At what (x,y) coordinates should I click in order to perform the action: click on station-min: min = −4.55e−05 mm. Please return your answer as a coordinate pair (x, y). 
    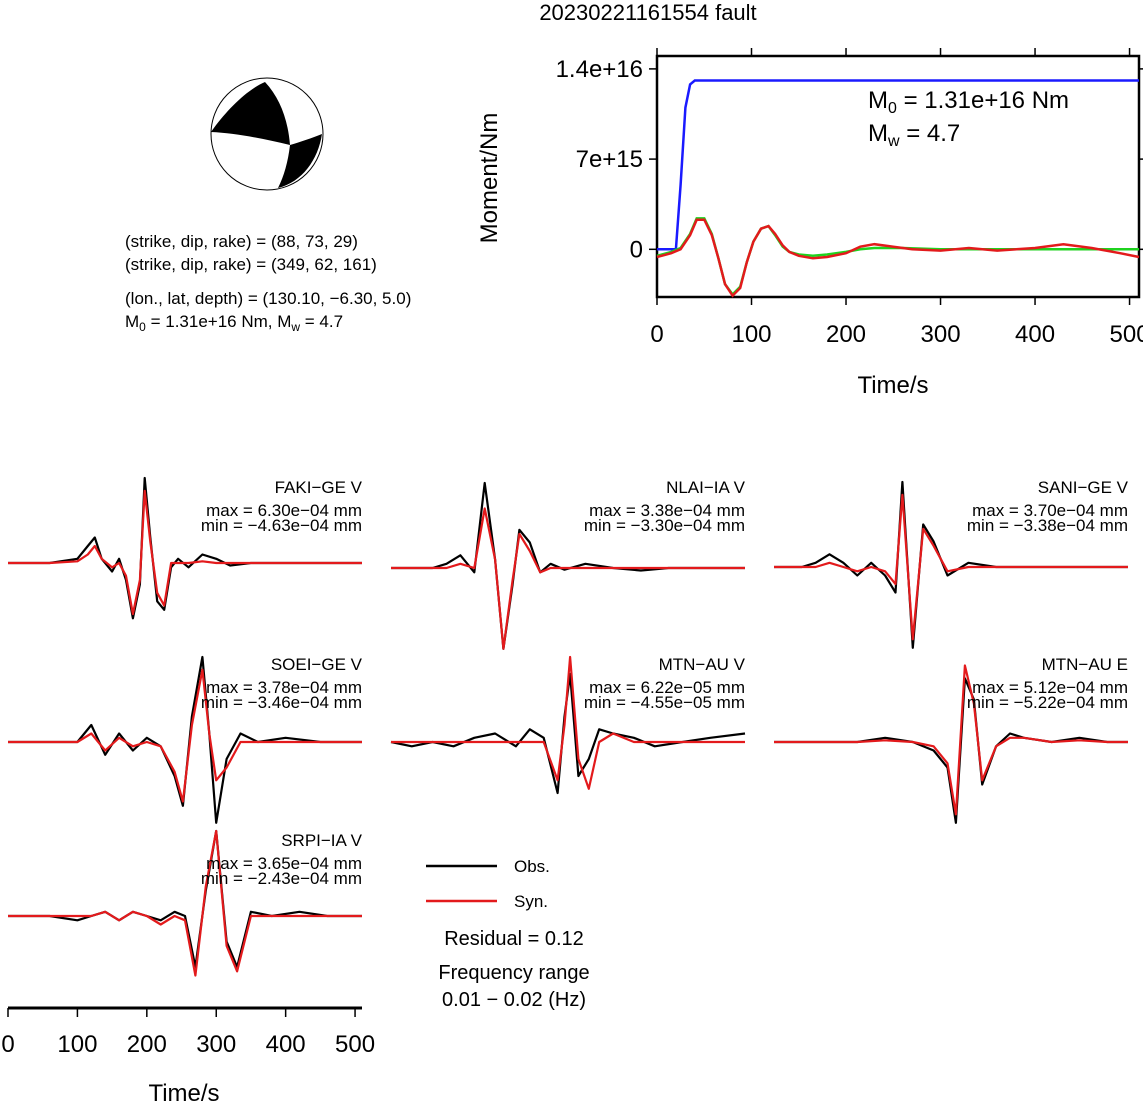
    Looking at the image, I should click on (664, 702).